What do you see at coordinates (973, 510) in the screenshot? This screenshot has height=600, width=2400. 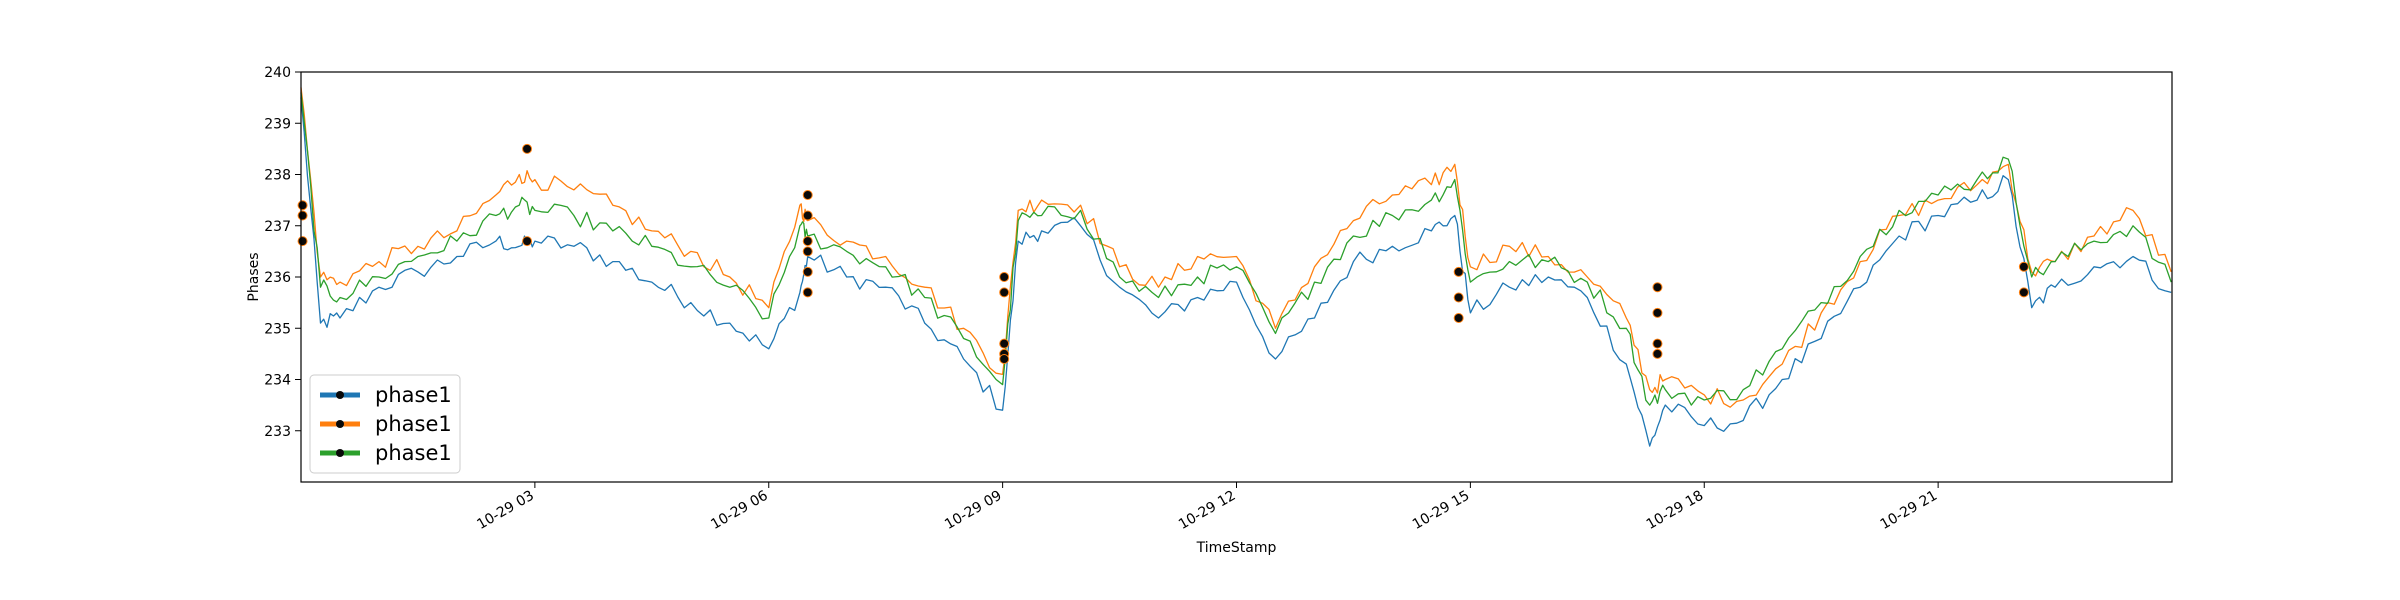 I see `x-tick-label: 10-29 09` at bounding box center [973, 510].